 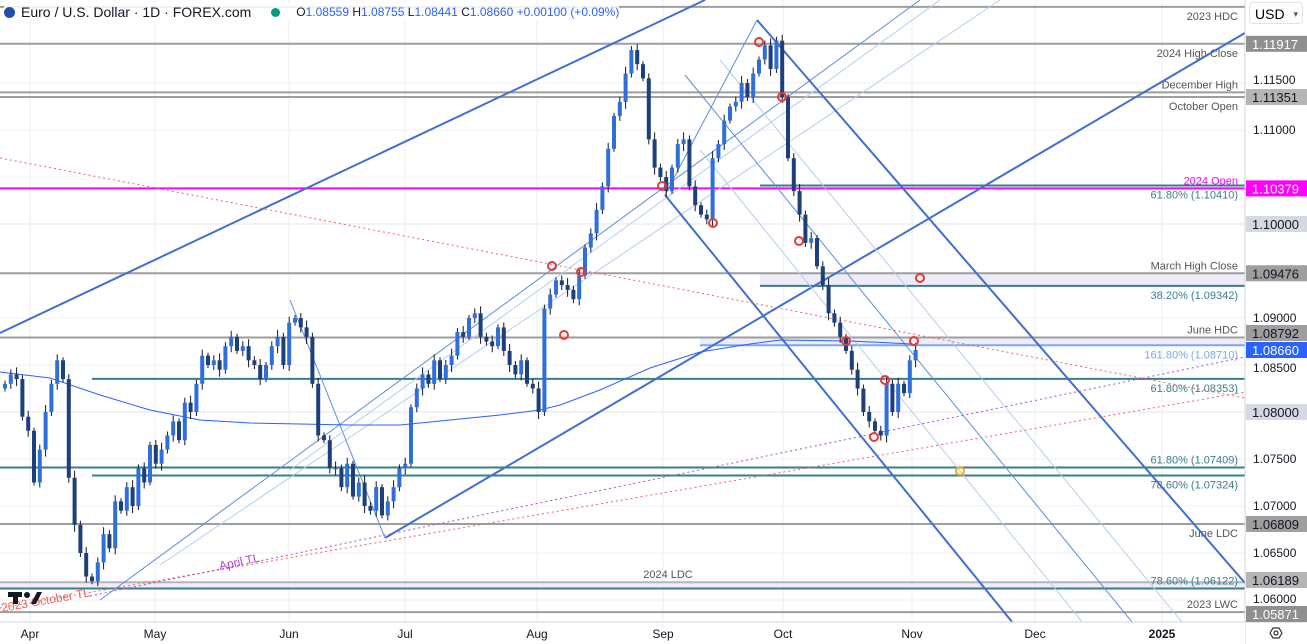 What do you see at coordinates (1276, 13) in the screenshot?
I see `currency-selector: USD ▾` at bounding box center [1276, 13].